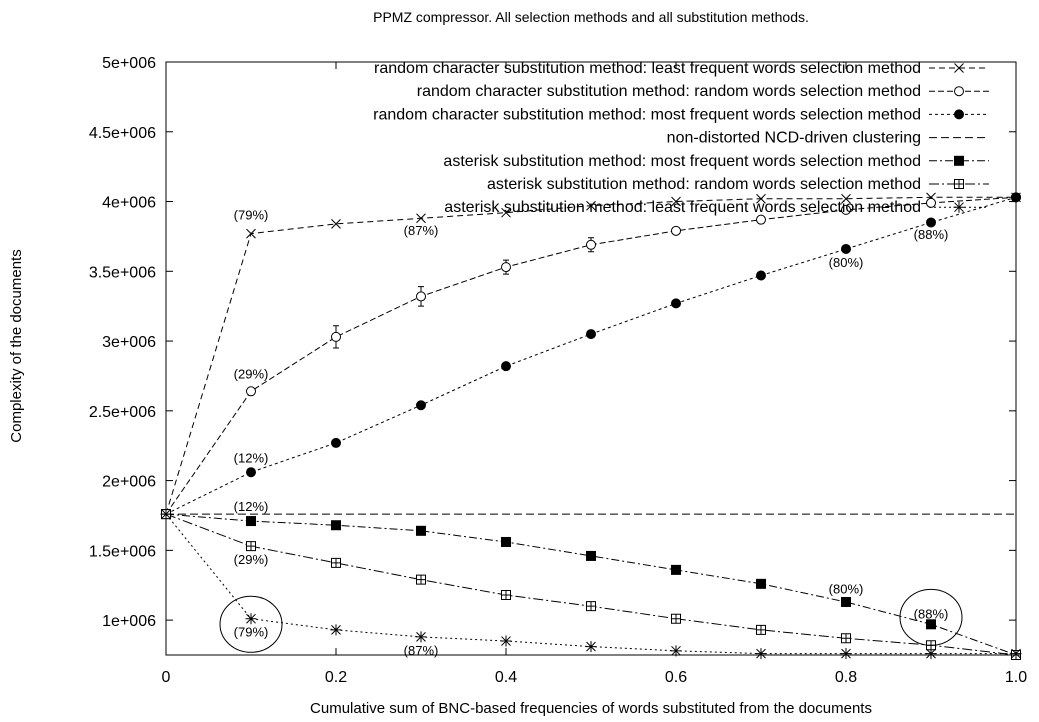 The width and height of the screenshot is (1039, 722). I want to click on y-tick-label: 1e+006, so click(129, 621).